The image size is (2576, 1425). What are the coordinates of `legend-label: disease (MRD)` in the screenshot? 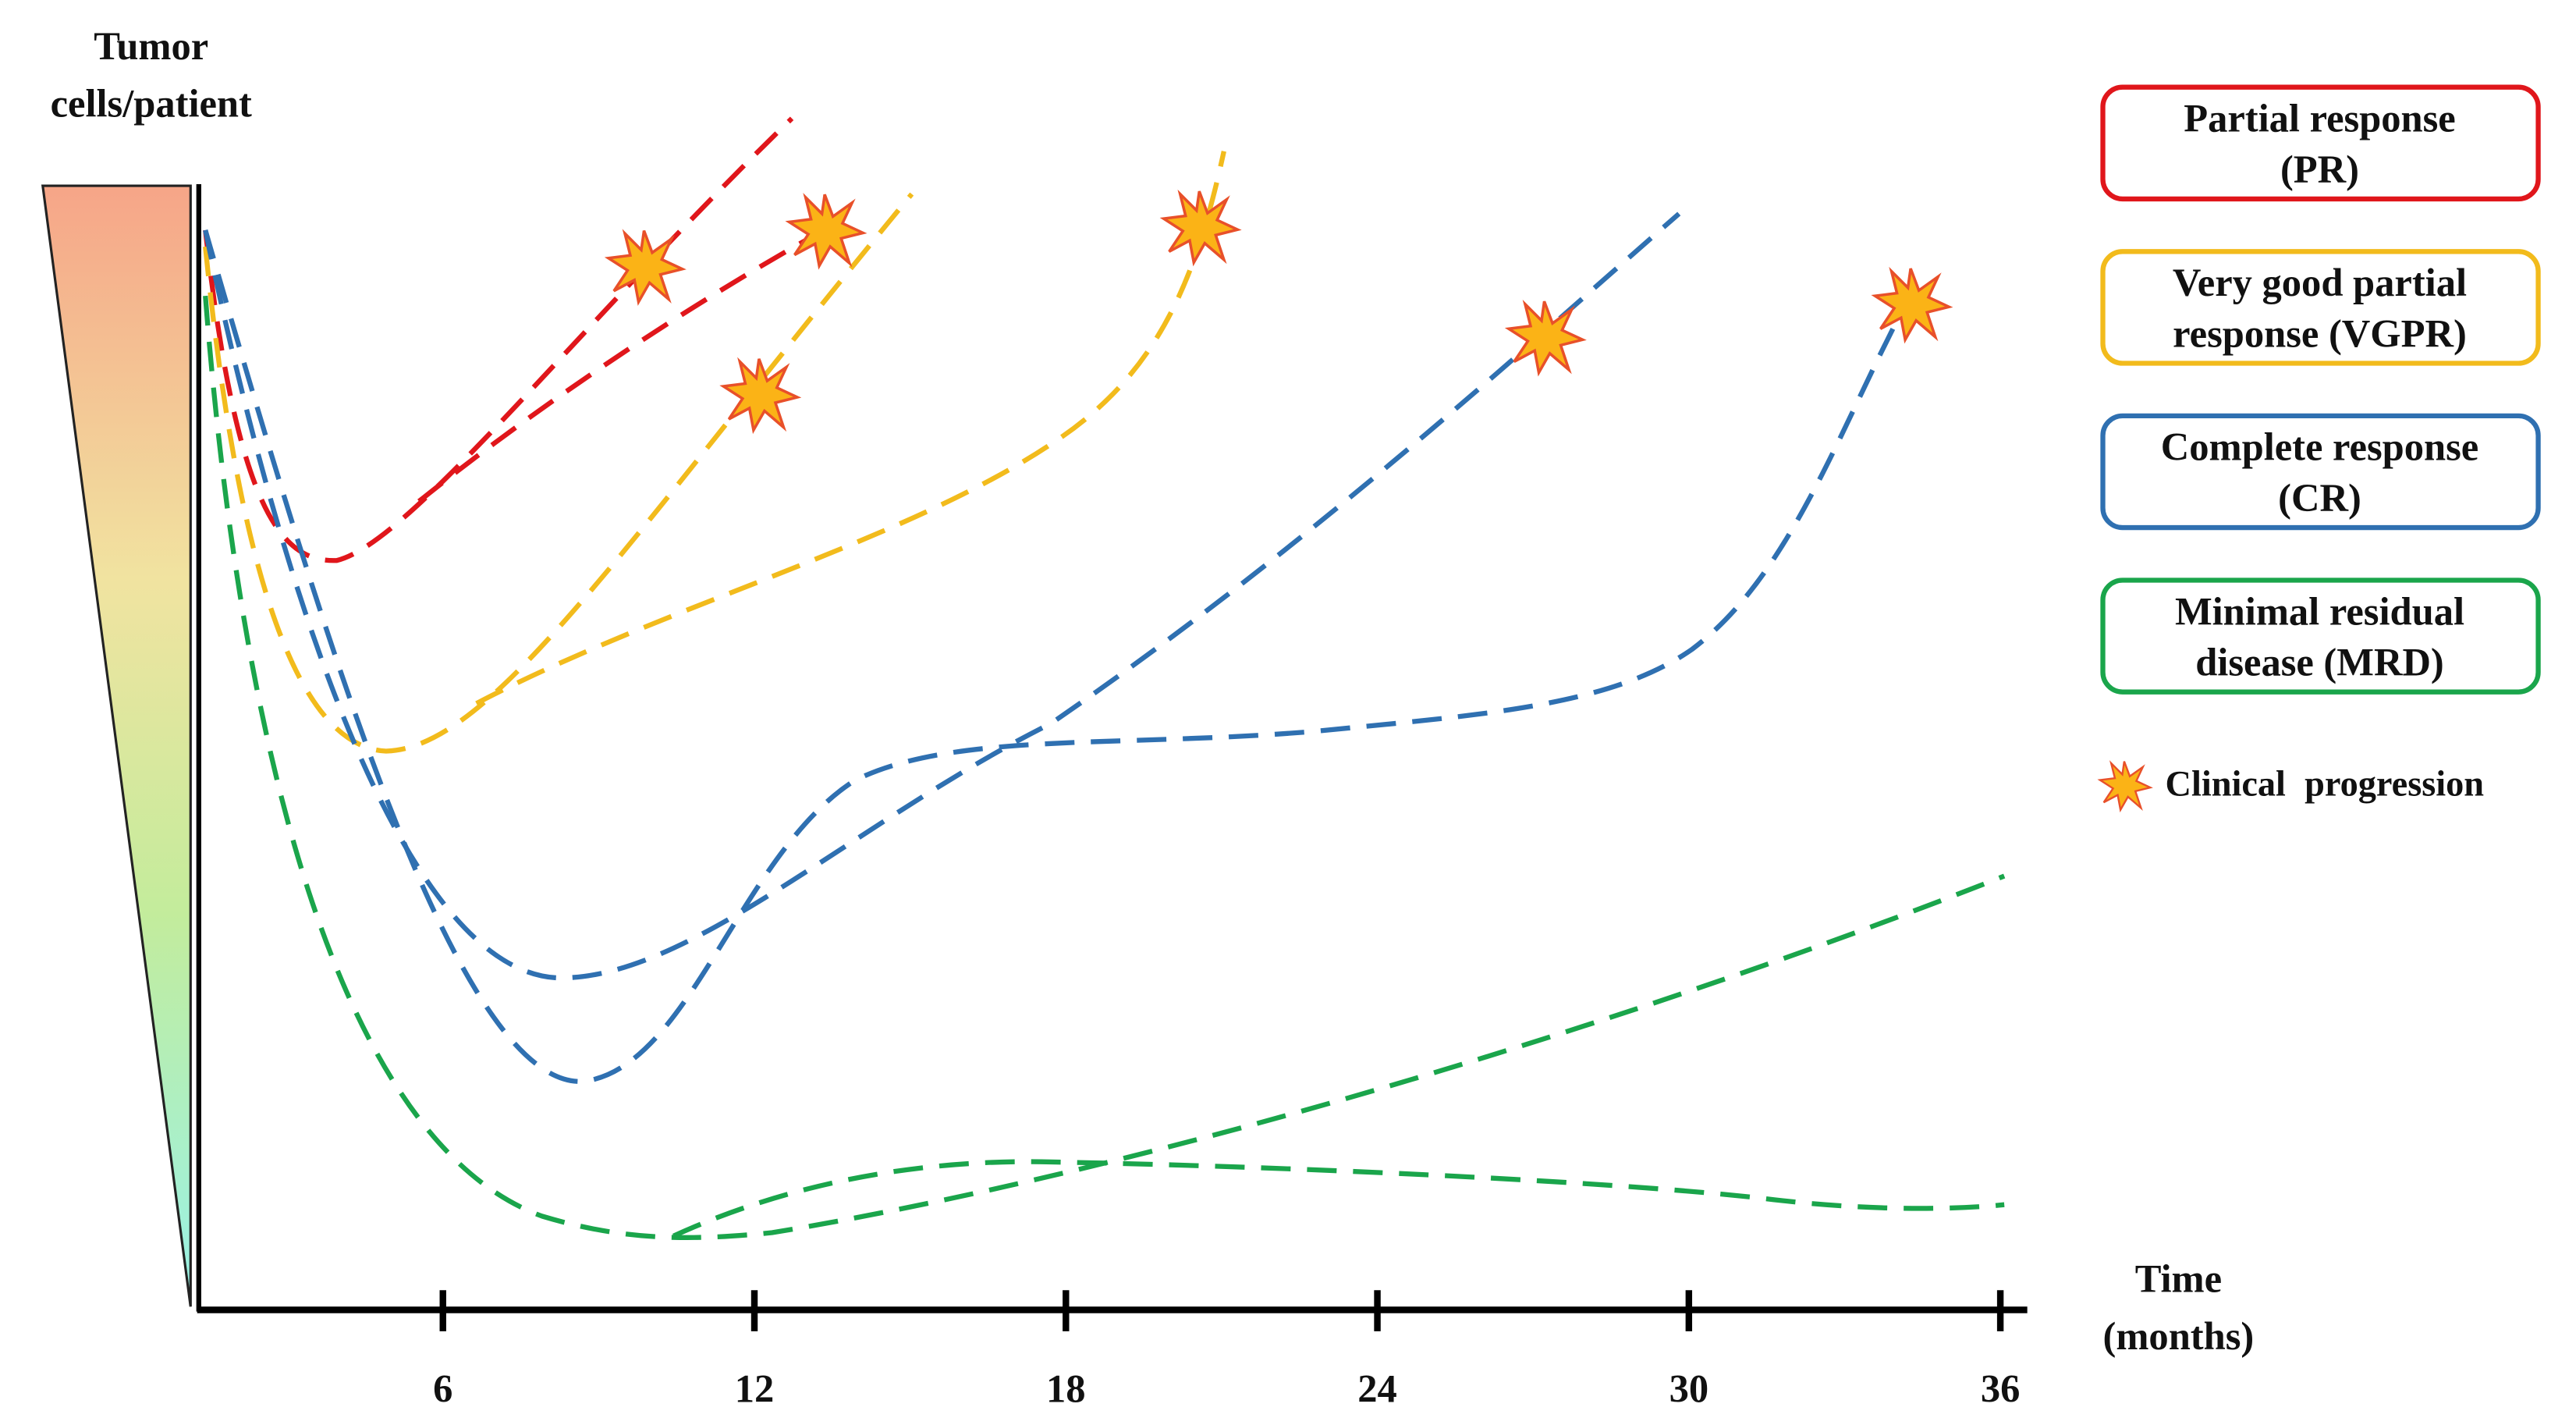 It's located at (2319, 662).